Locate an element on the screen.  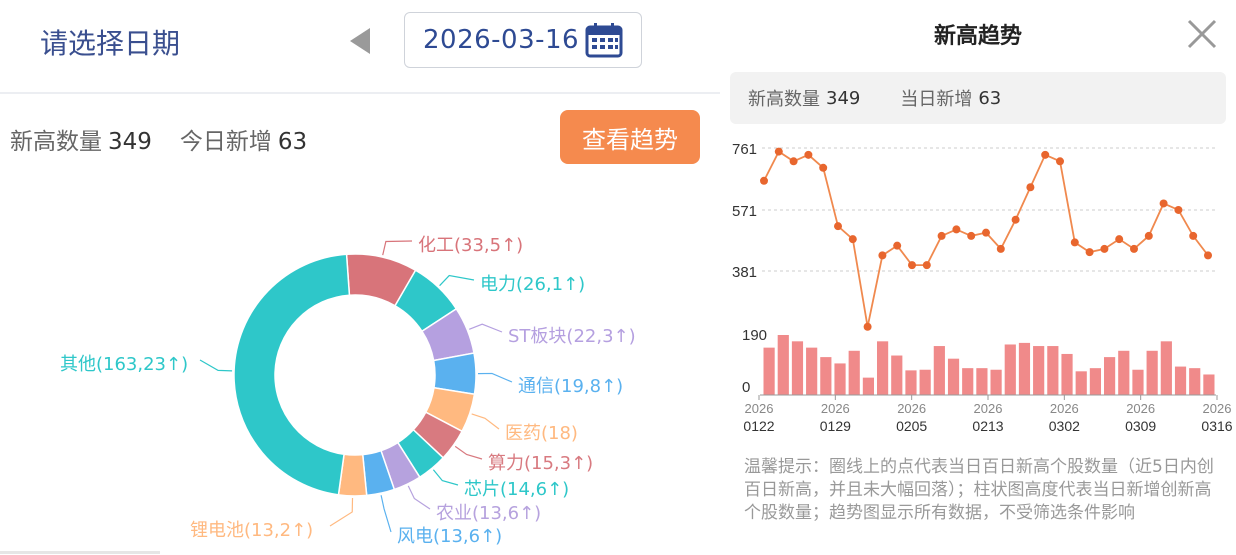
summary-today-new-label: 当日新增 is located at coordinates (936, 99).